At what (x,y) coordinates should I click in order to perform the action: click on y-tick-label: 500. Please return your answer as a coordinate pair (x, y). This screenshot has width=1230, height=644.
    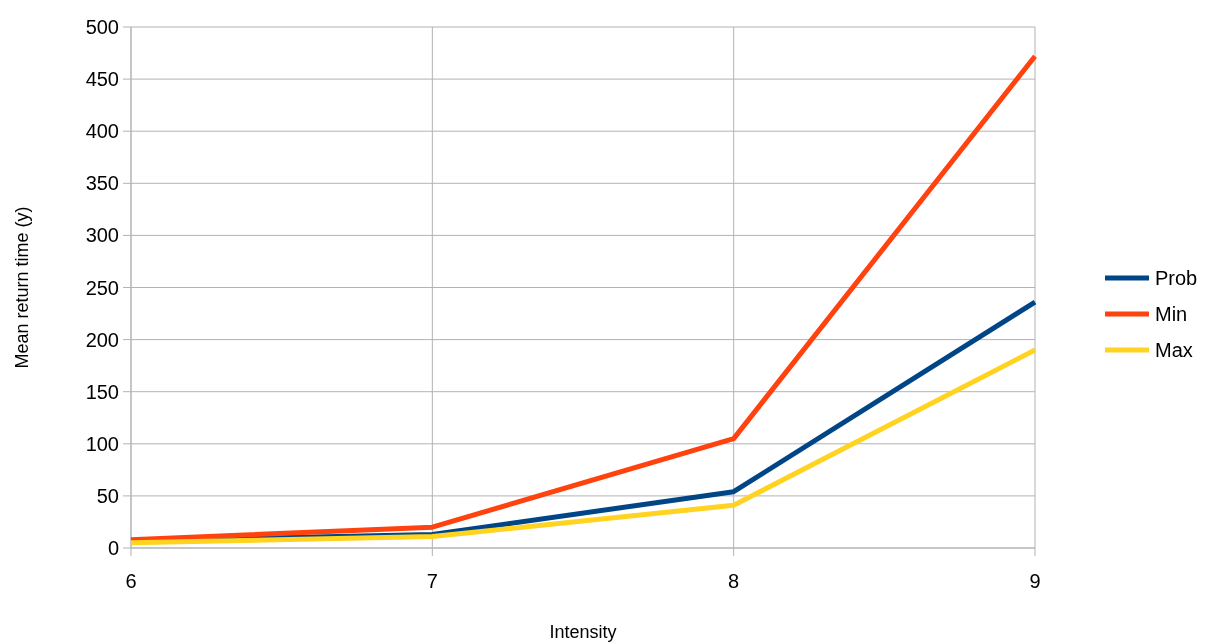
    Looking at the image, I should click on (102, 27).